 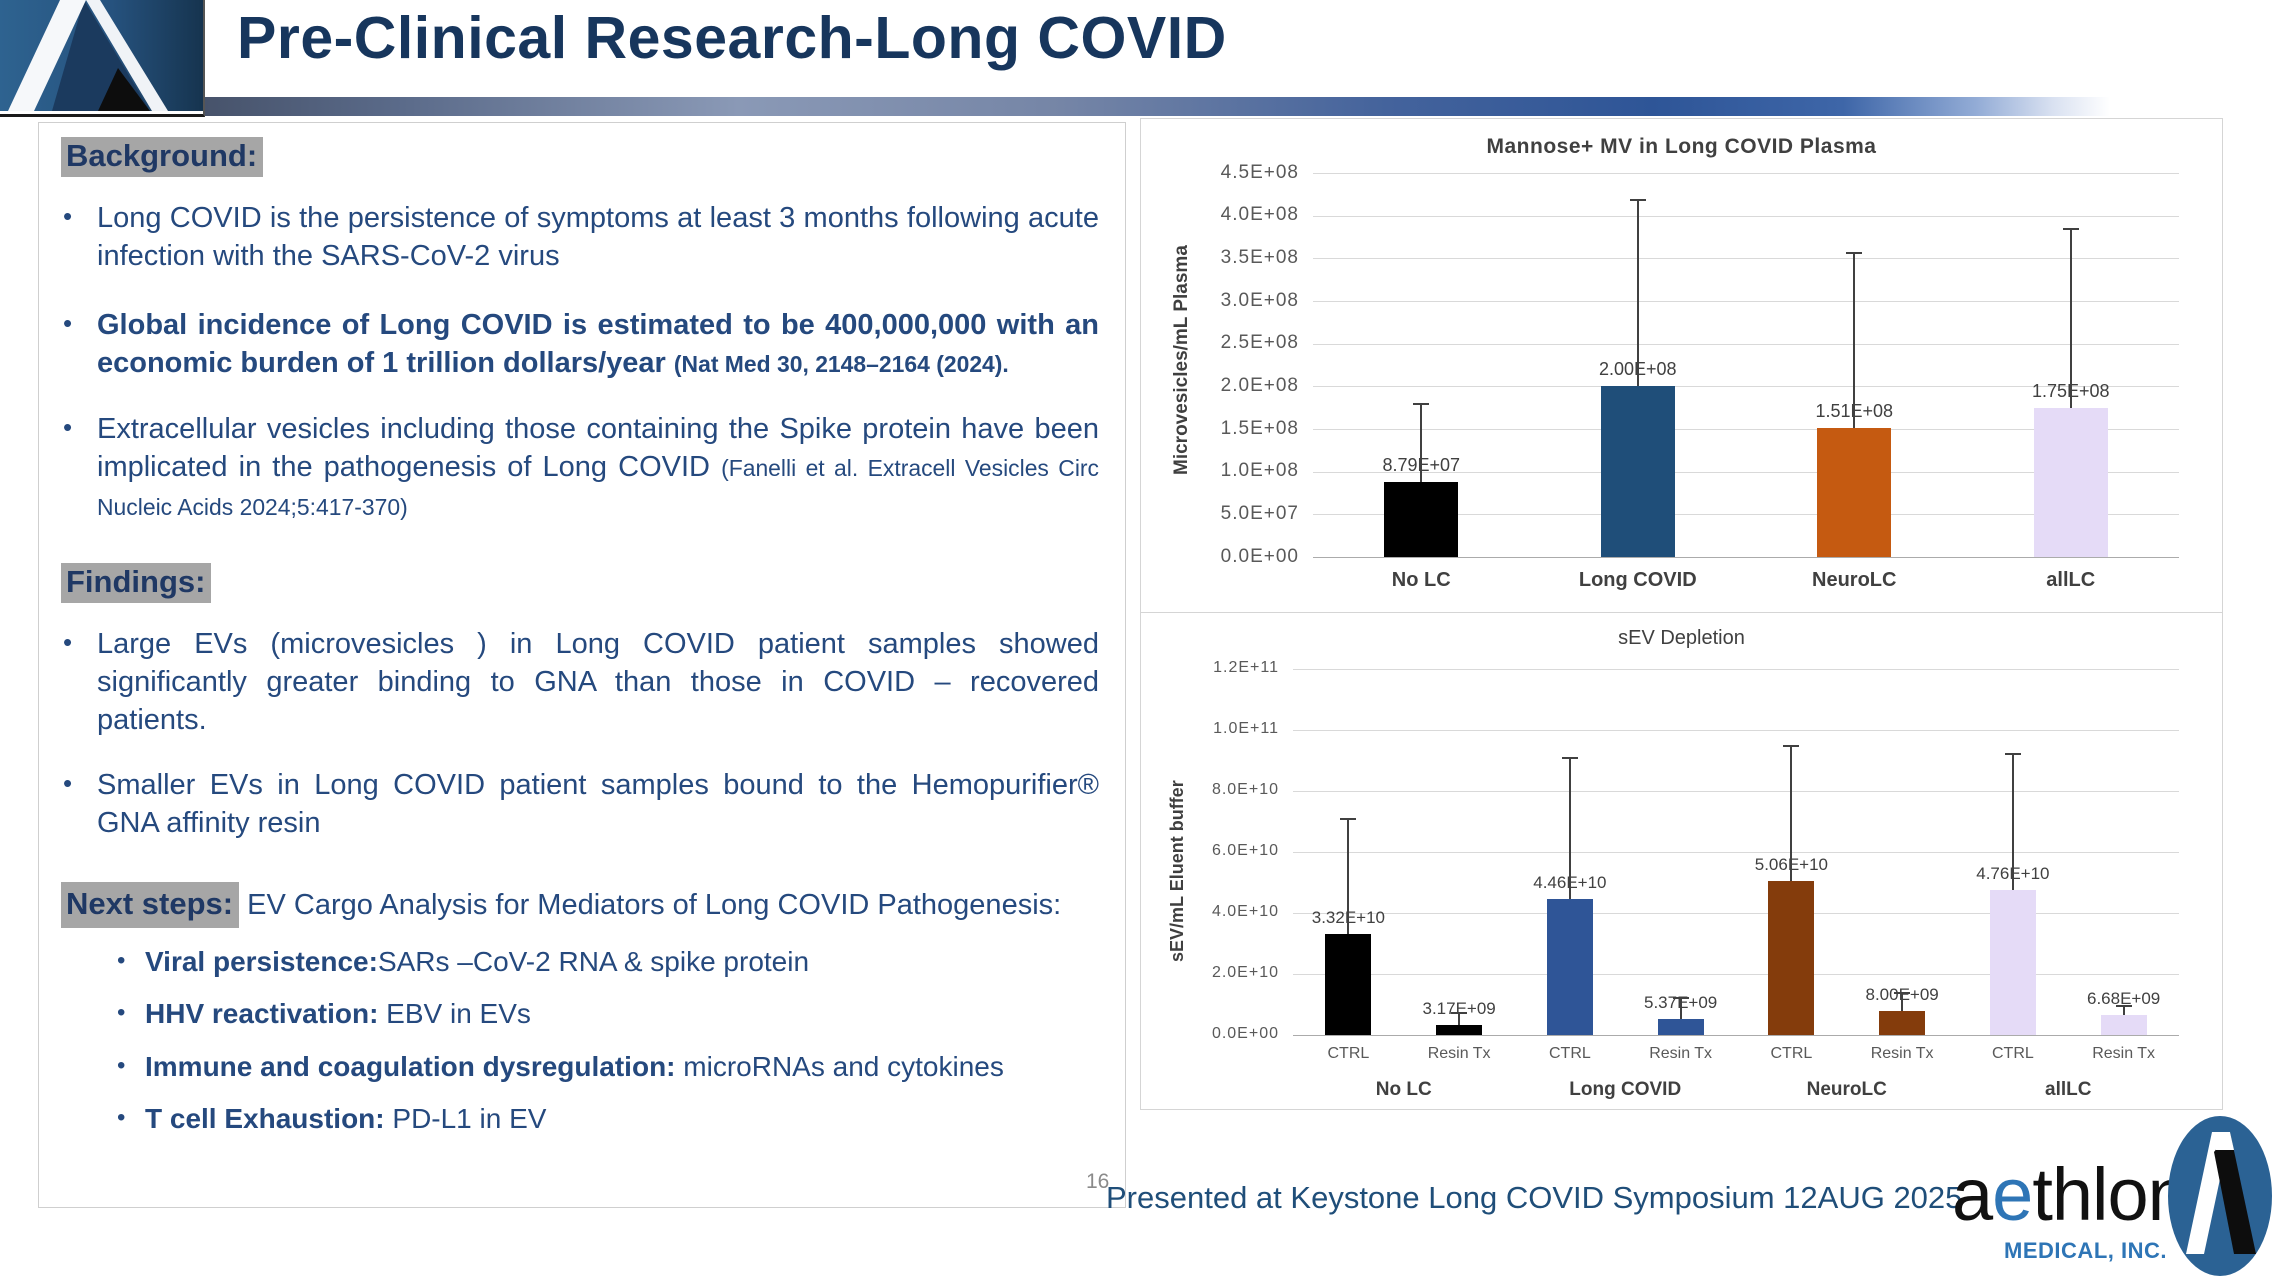 What do you see at coordinates (1259, 300) in the screenshot?
I see `y-tick-label: 3.0E+08` at bounding box center [1259, 300].